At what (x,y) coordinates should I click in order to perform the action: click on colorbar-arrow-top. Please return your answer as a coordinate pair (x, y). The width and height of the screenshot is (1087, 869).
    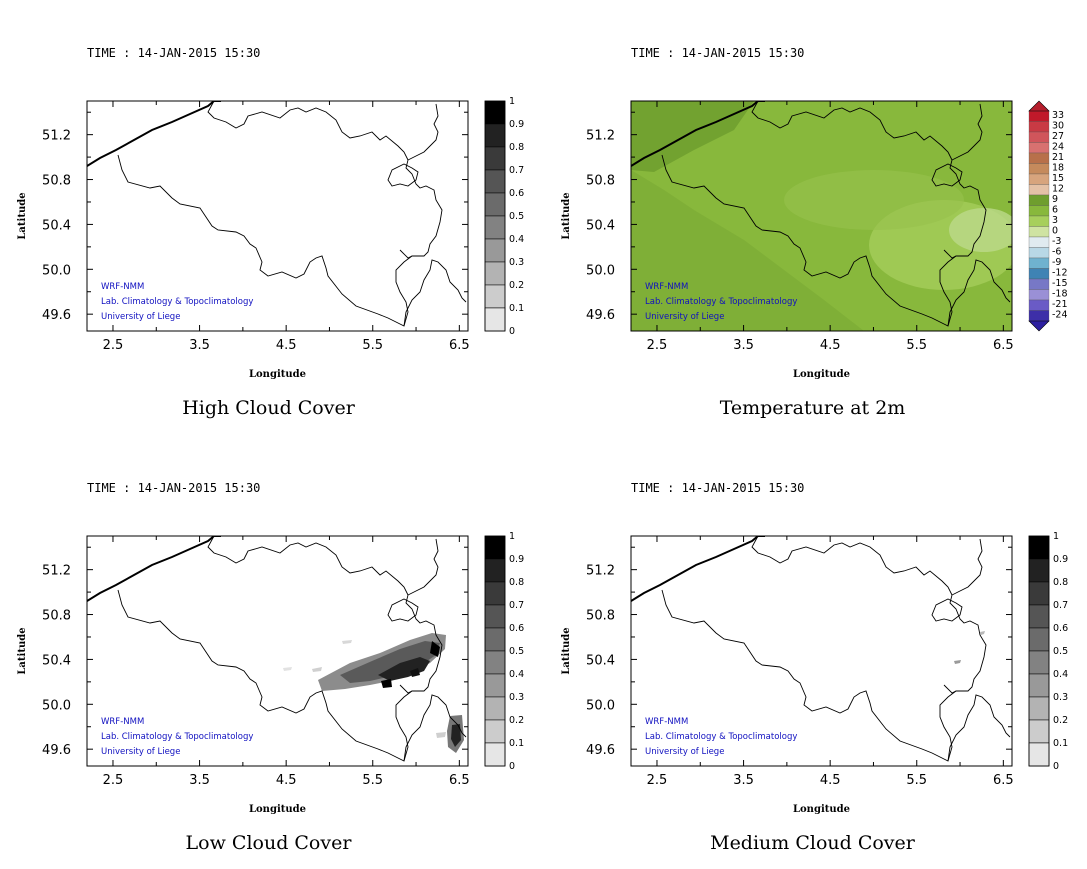
    Looking at the image, I should click on (1039, 106).